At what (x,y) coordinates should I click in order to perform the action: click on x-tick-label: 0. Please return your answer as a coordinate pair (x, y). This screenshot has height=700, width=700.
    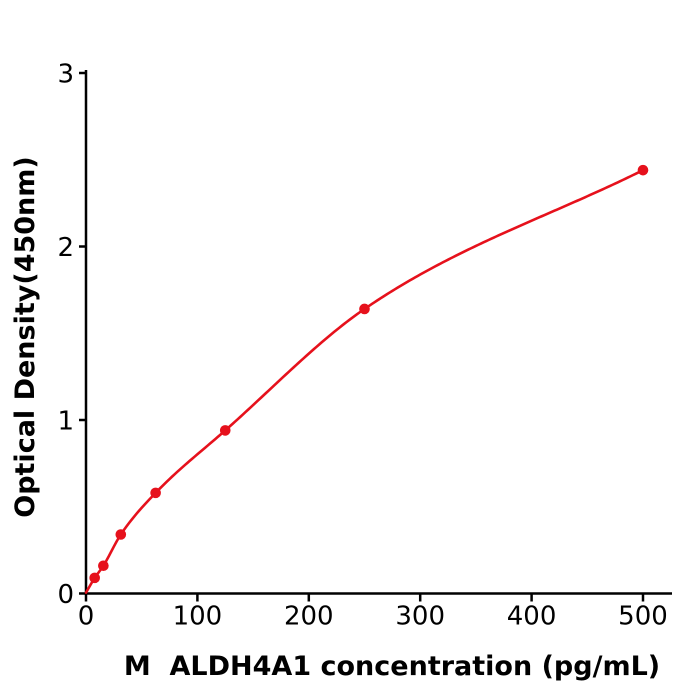
    Looking at the image, I should click on (86, 617).